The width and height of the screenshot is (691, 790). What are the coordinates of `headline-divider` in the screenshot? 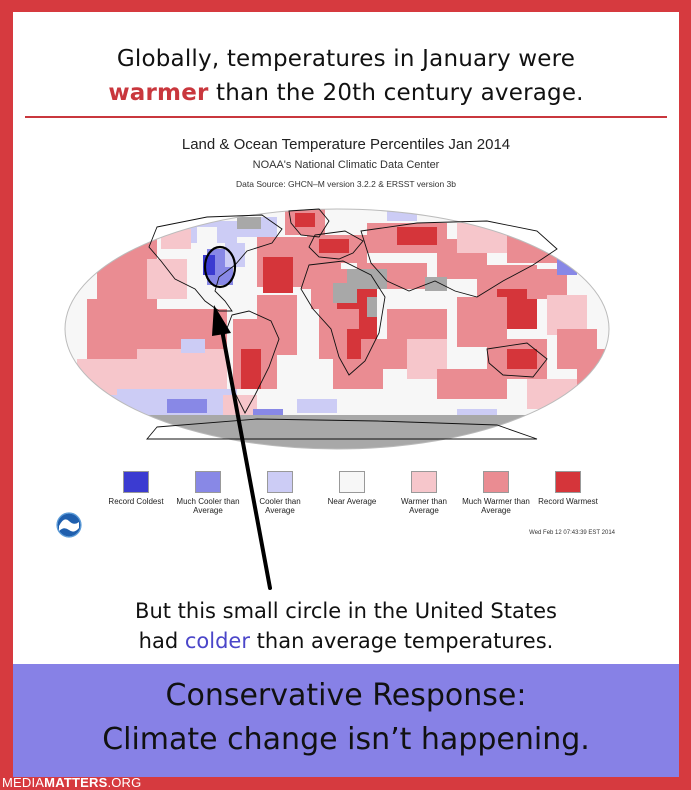 It's located at (346, 117).